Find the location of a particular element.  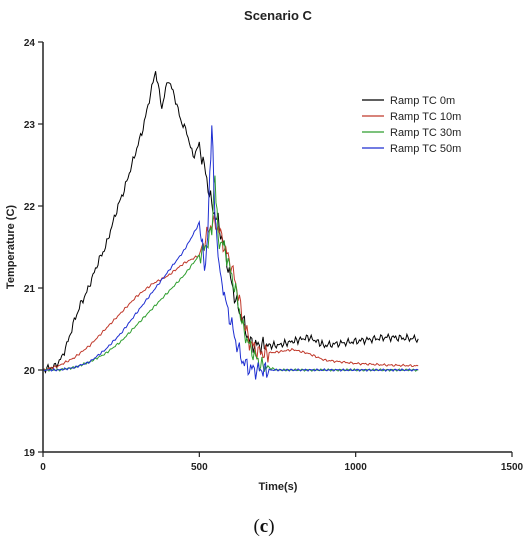

legend-label: Ramp TC 0m is located at coordinates (422, 101).